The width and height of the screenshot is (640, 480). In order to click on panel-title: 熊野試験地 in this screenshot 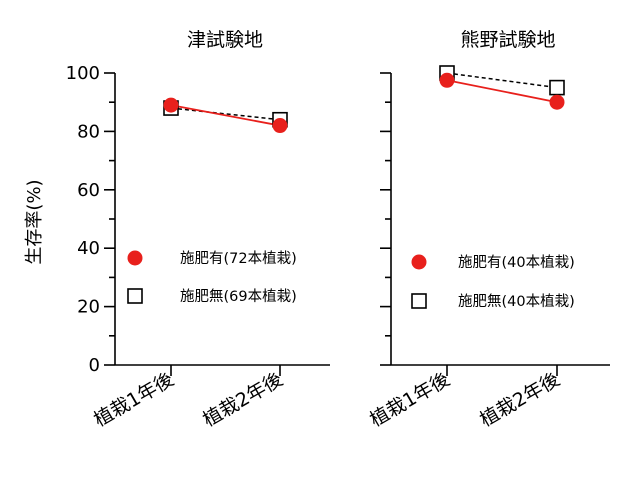, I will do `click(507, 40)`.